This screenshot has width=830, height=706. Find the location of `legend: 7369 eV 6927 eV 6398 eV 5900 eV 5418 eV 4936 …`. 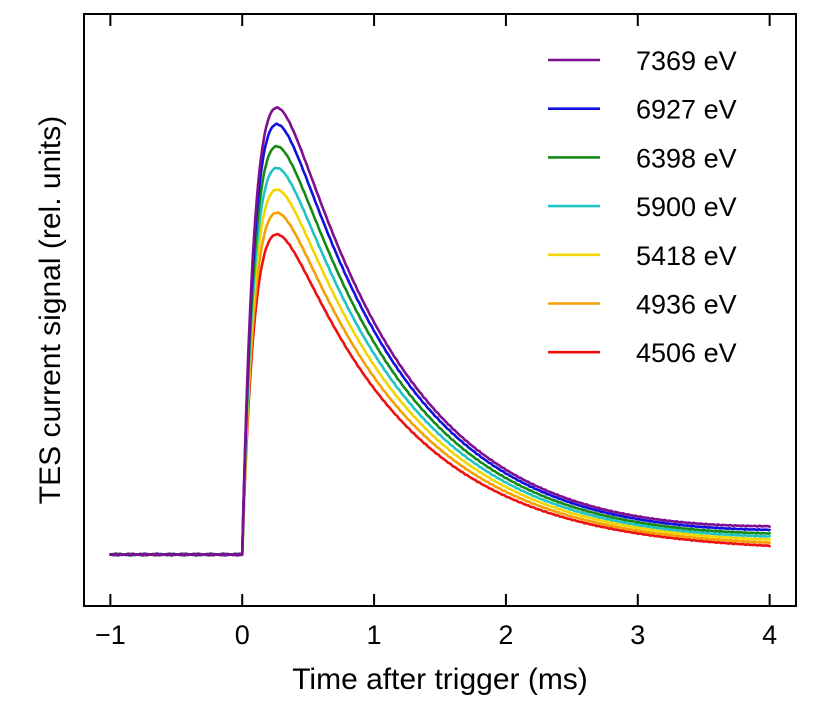

legend: 7369 eV 6927 eV 6398 eV 5900 eV 5418 eV 4936 … is located at coordinates (642, 207).